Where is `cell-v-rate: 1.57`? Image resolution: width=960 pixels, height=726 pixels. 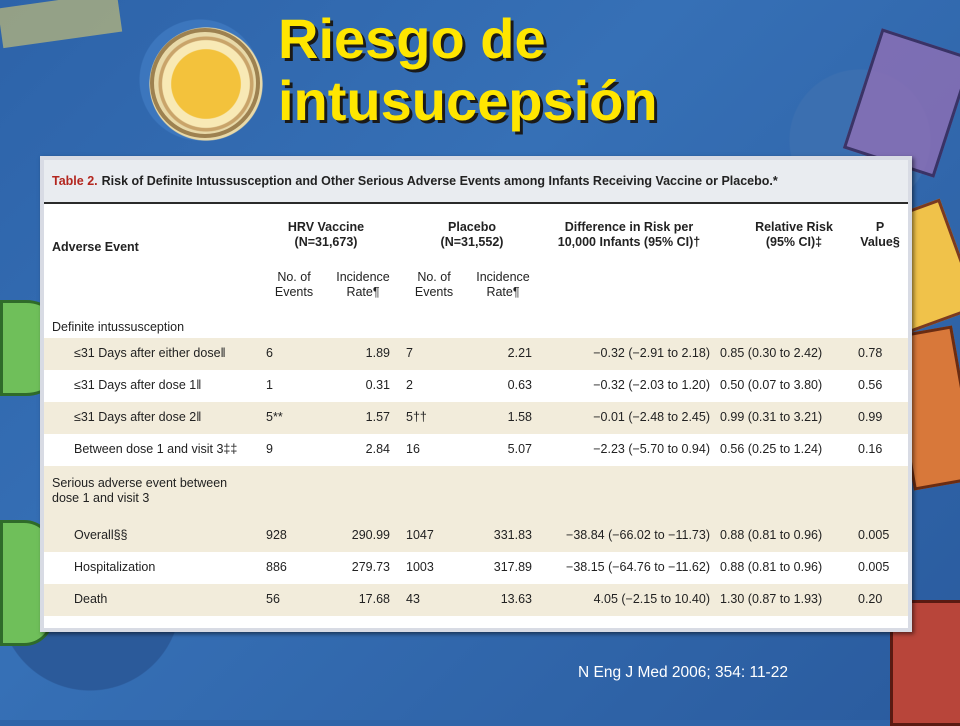
cell-v-rate: 1.57 is located at coordinates (377, 417).